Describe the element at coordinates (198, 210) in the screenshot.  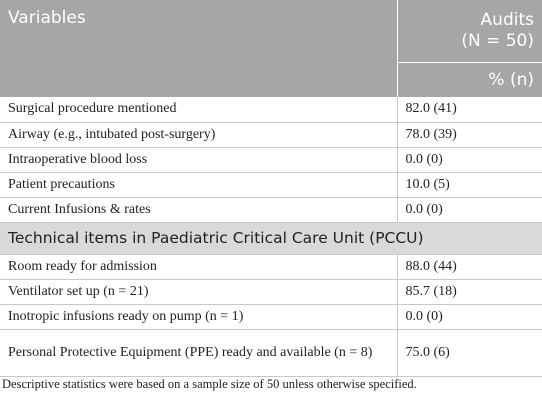
I see `row-label: Current Infusions & rates` at that location.